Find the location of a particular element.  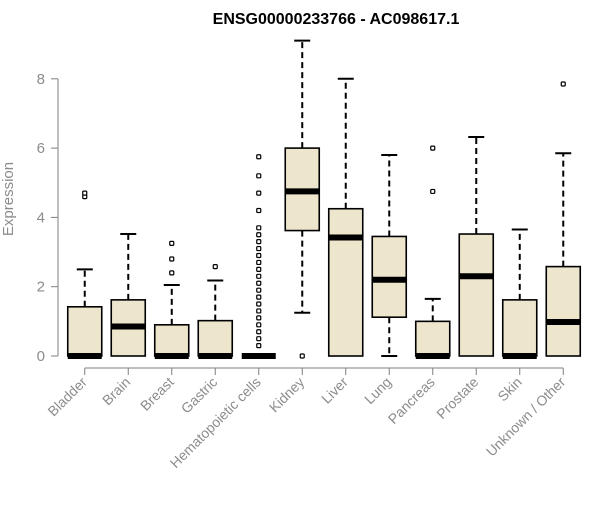

x-tick-label: Liver is located at coordinates (334, 390).